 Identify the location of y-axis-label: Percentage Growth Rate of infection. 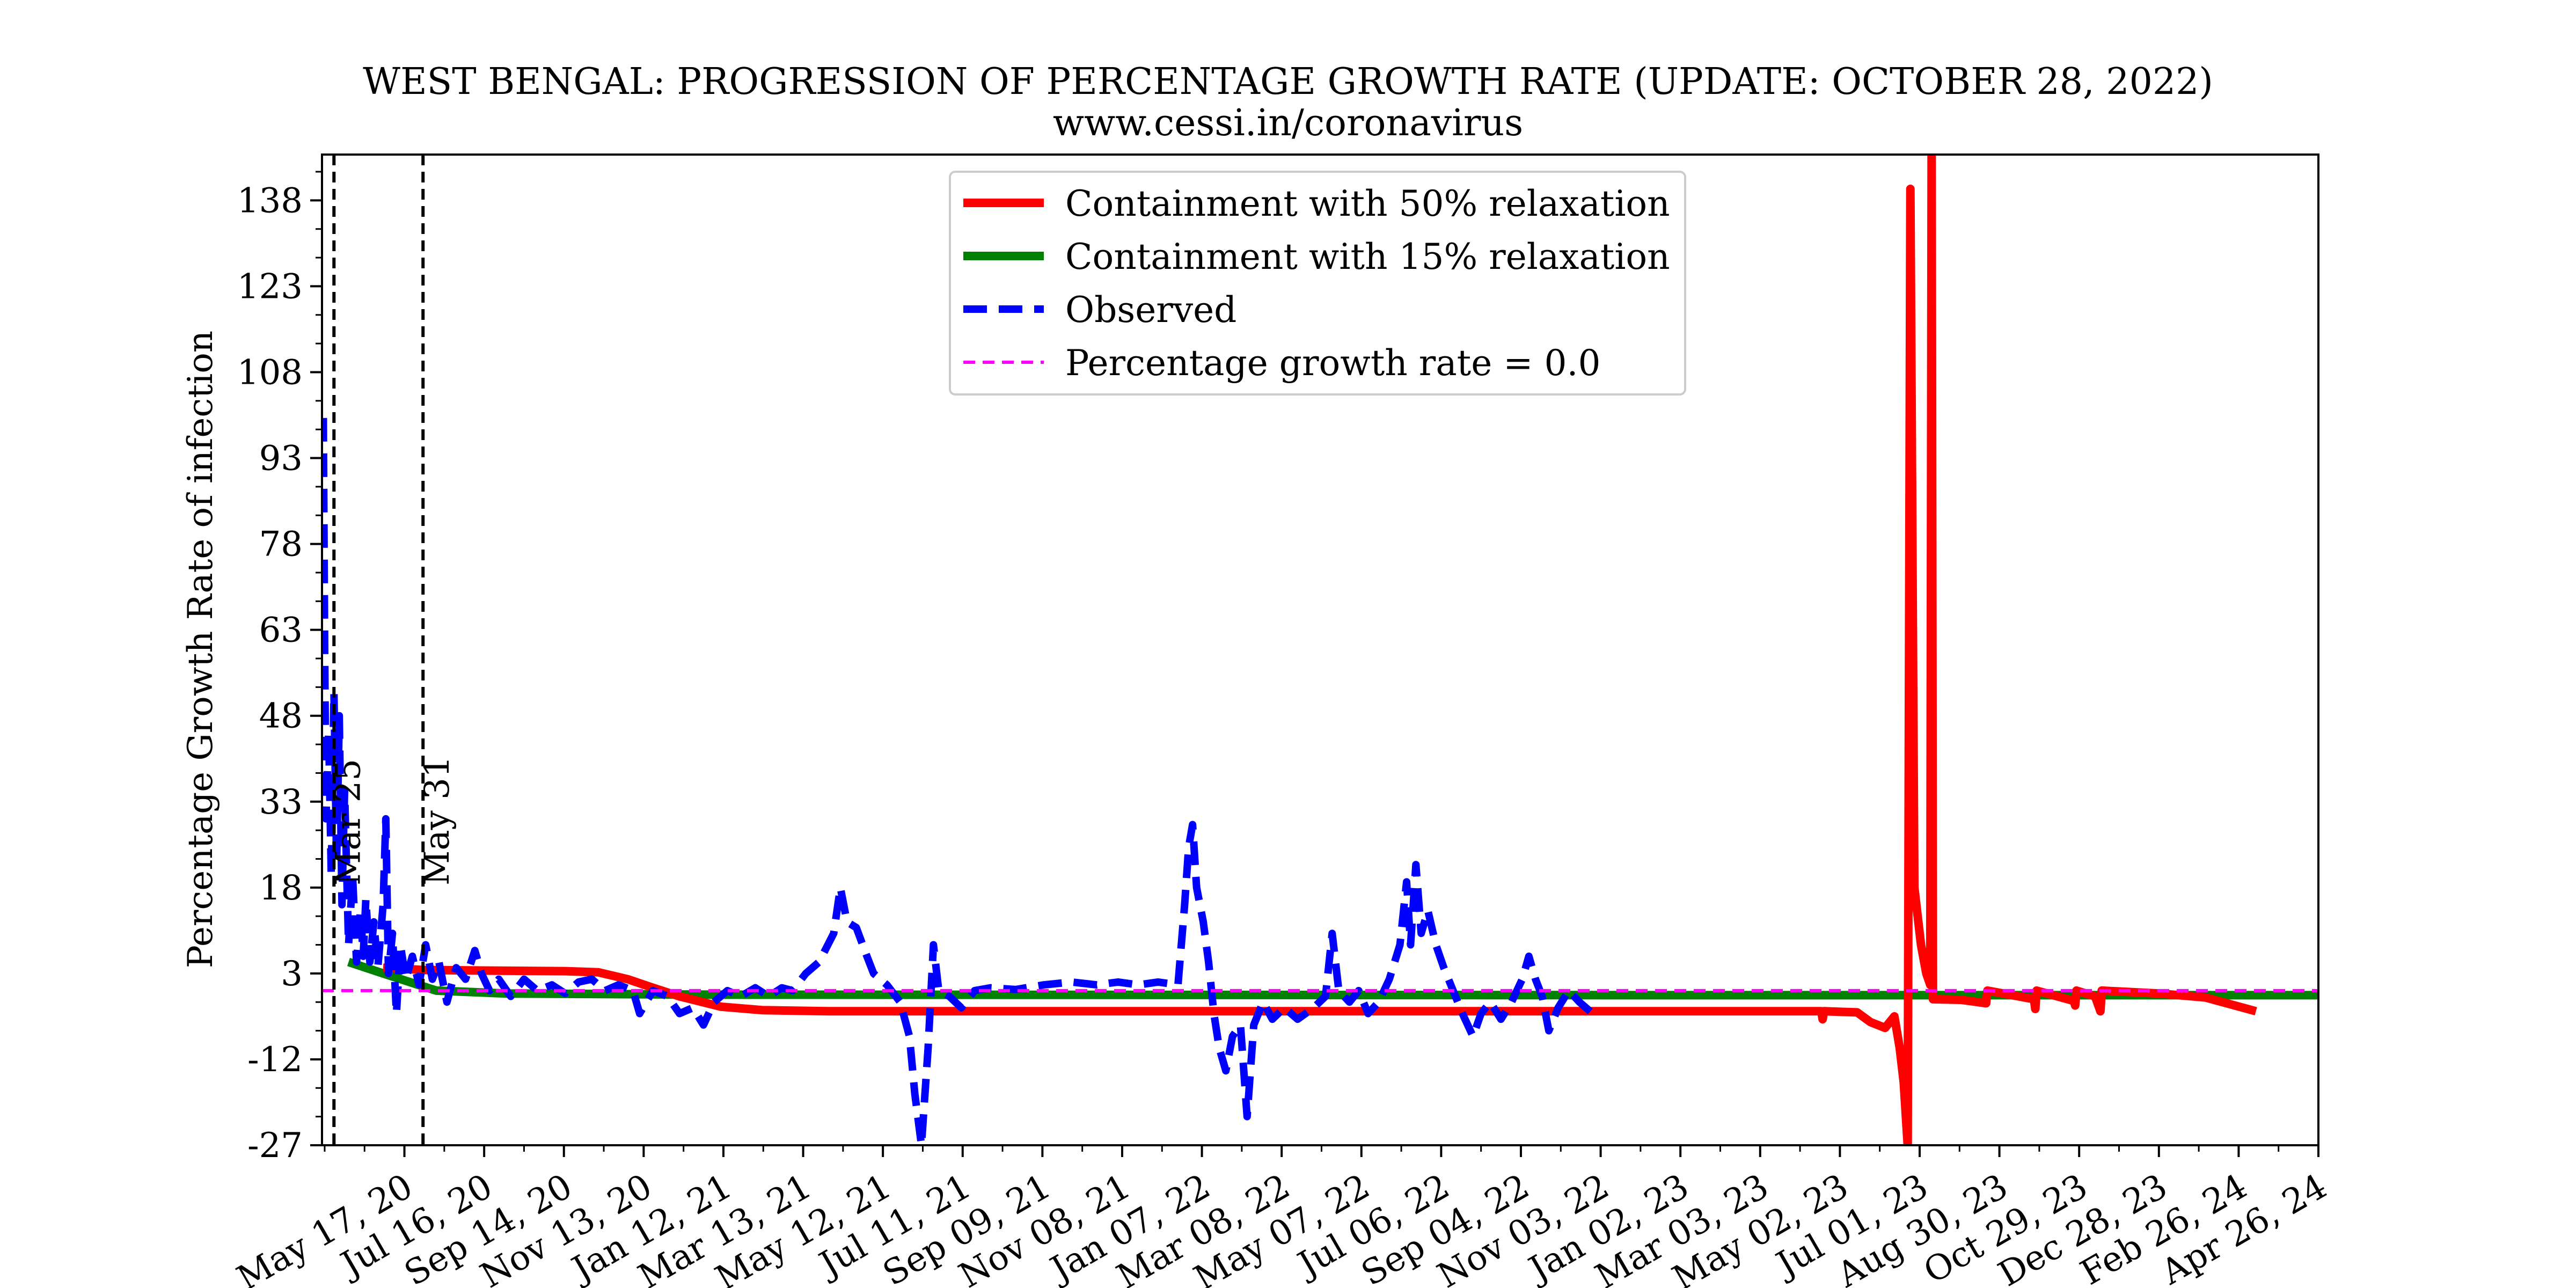
(201, 649).